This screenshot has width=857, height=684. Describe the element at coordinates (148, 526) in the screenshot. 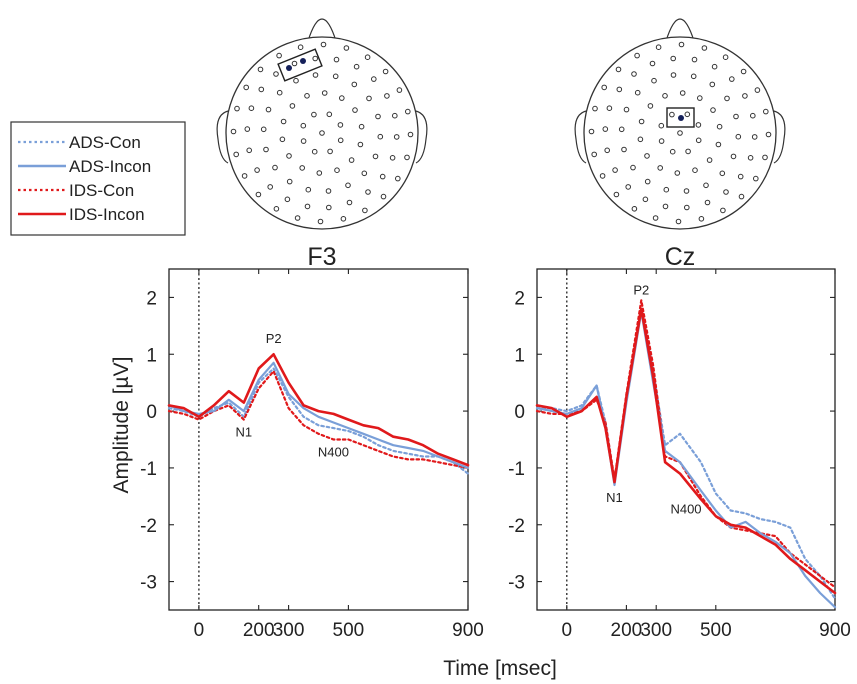

I see `y-tick-label: -2` at that location.